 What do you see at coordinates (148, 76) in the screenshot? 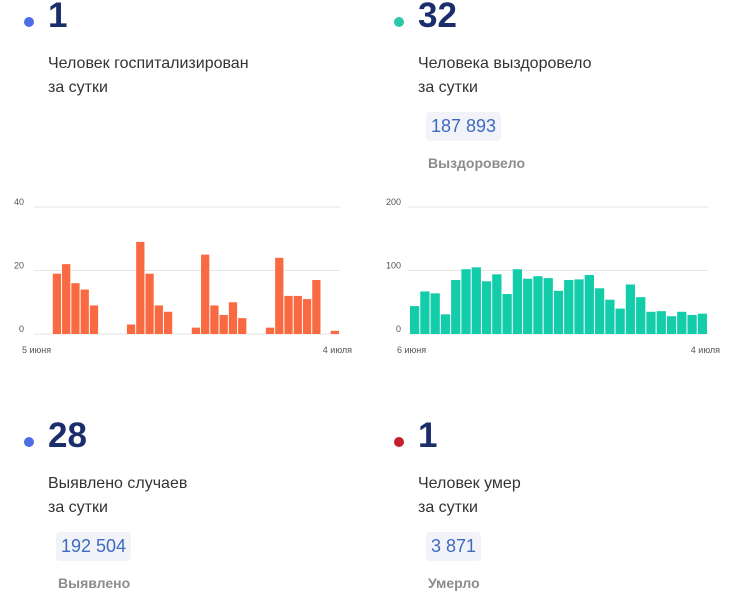
I see `hospitalized-description: Человек госпитализирован за сутки` at bounding box center [148, 76].